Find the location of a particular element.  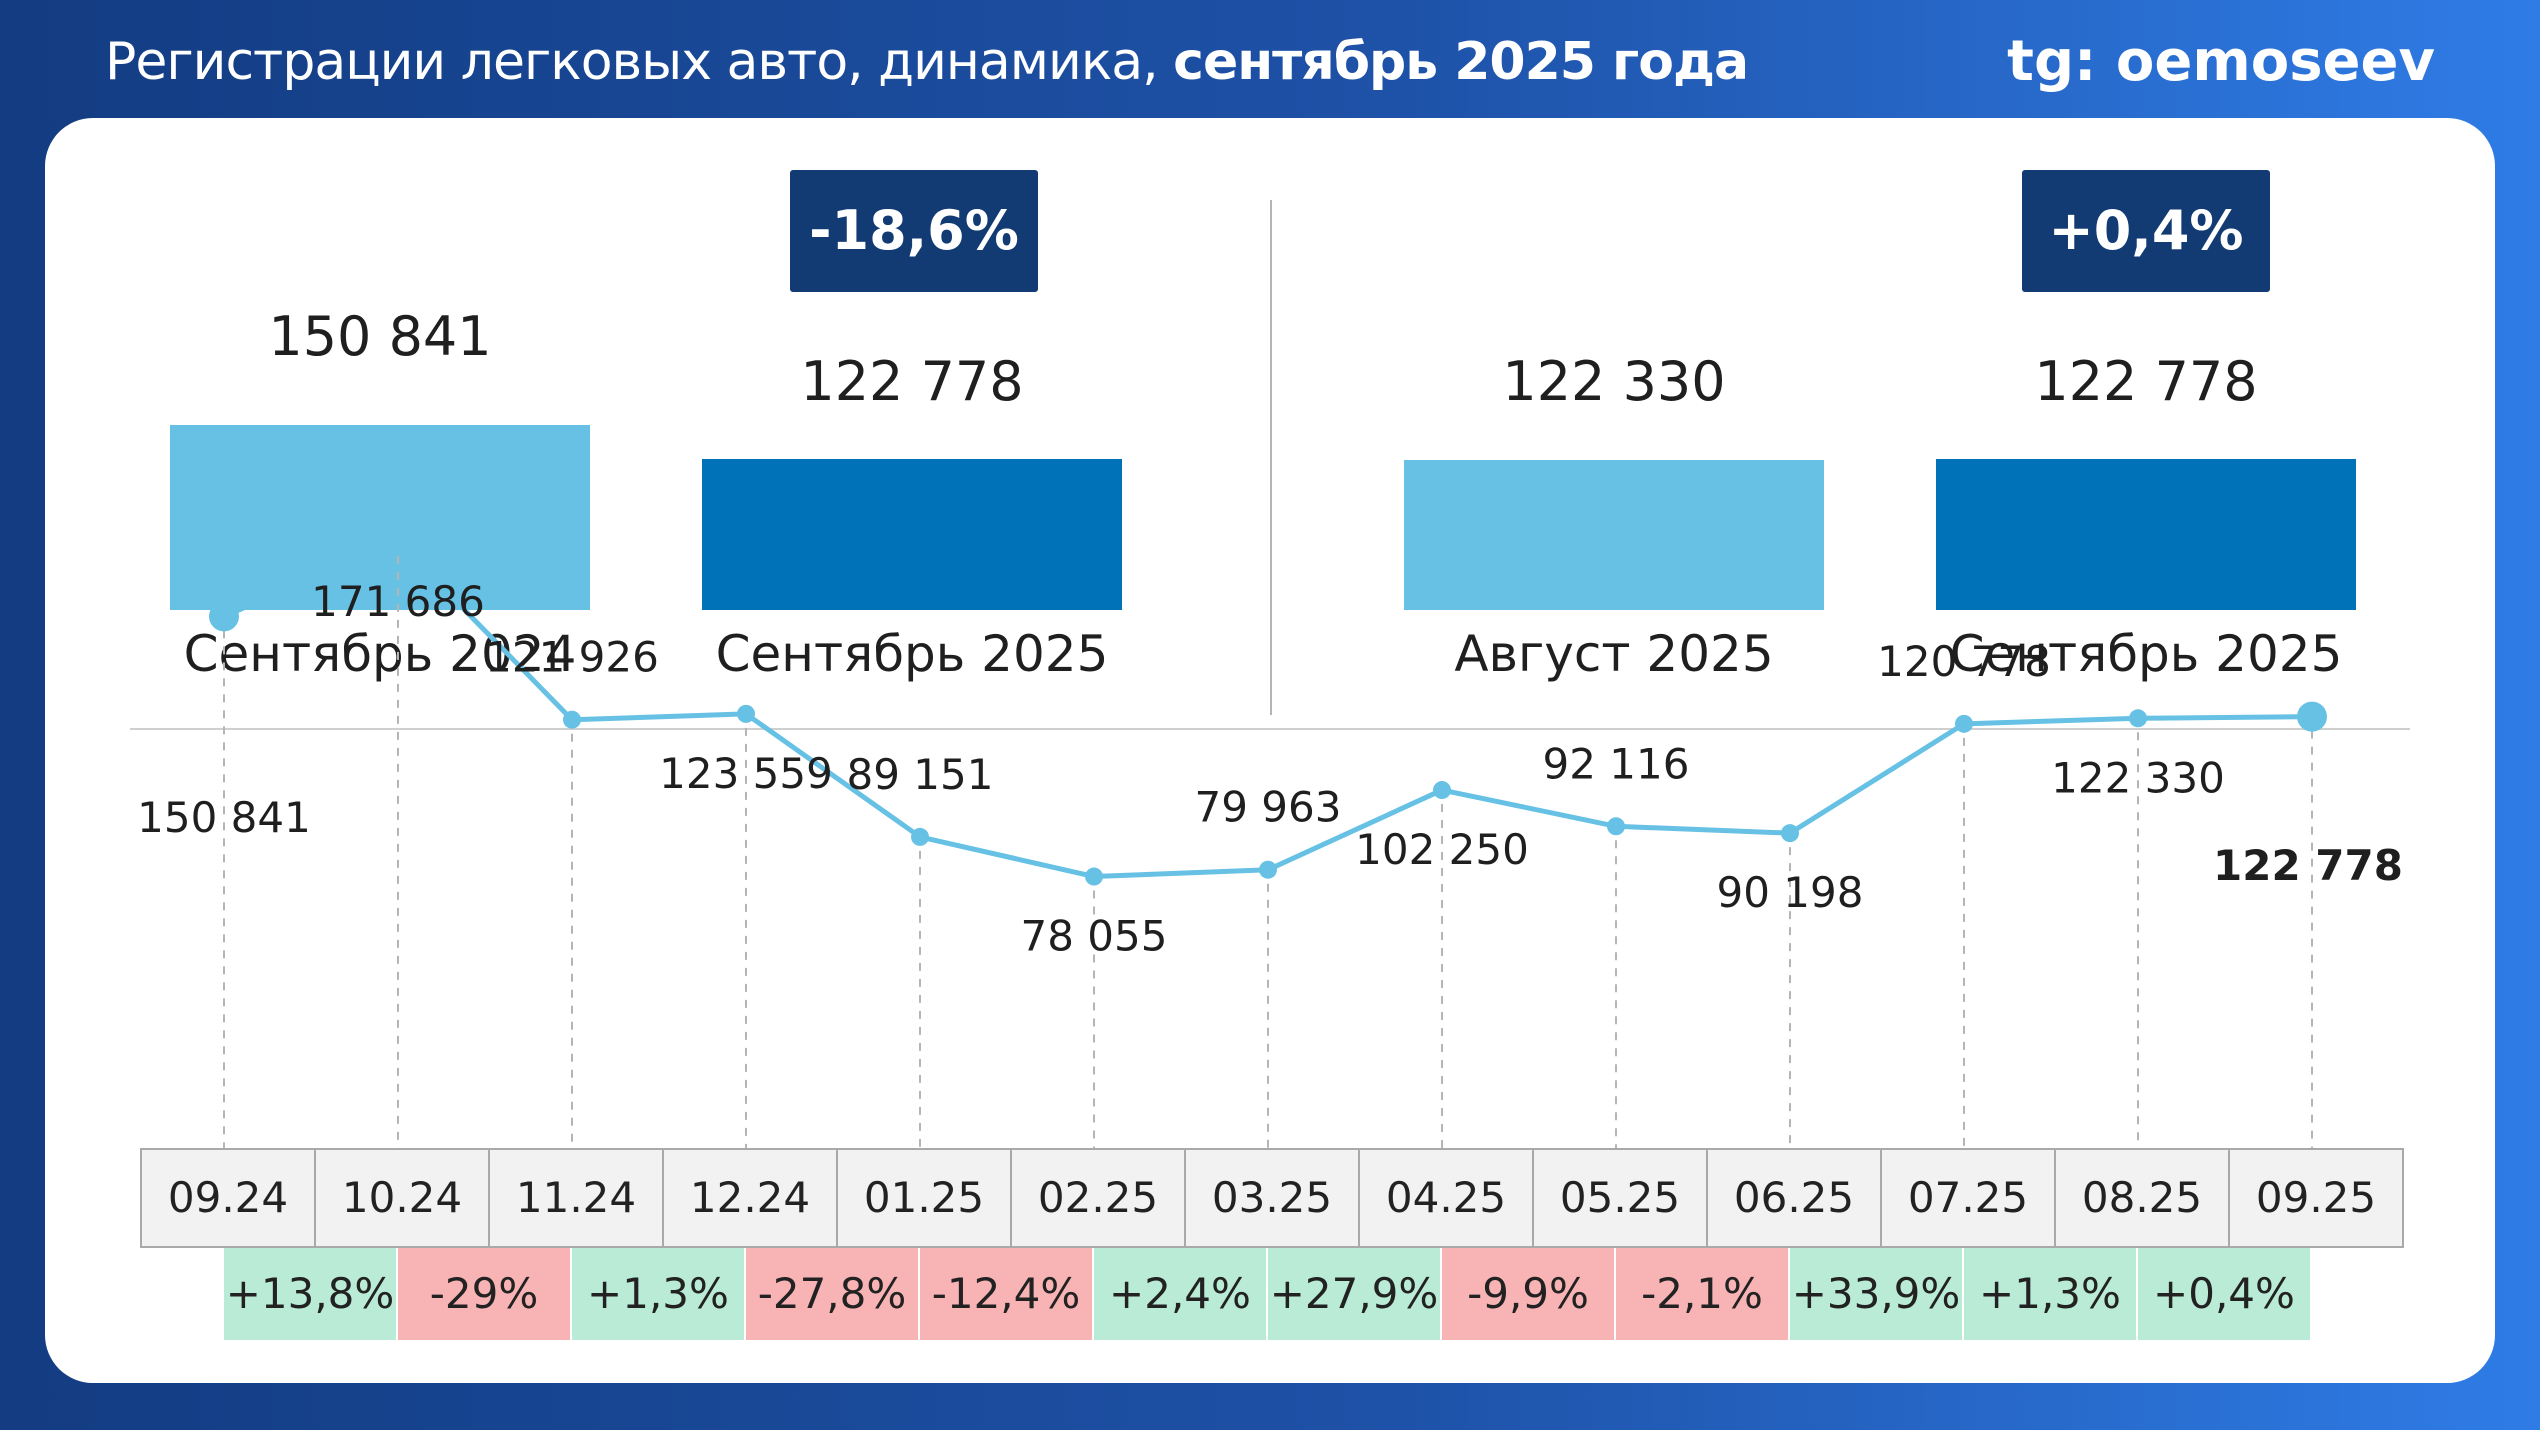

bar-august-2025 is located at coordinates (1614, 535).